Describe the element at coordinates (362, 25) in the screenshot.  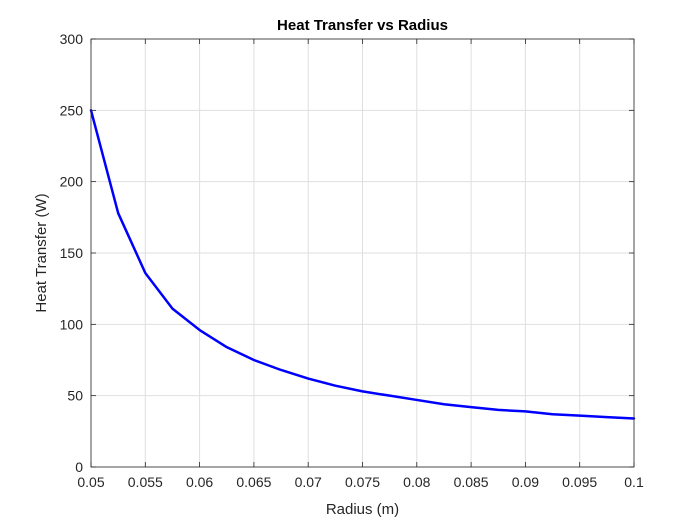
I see `chart-title: Heat Transfer vs Radius` at that location.